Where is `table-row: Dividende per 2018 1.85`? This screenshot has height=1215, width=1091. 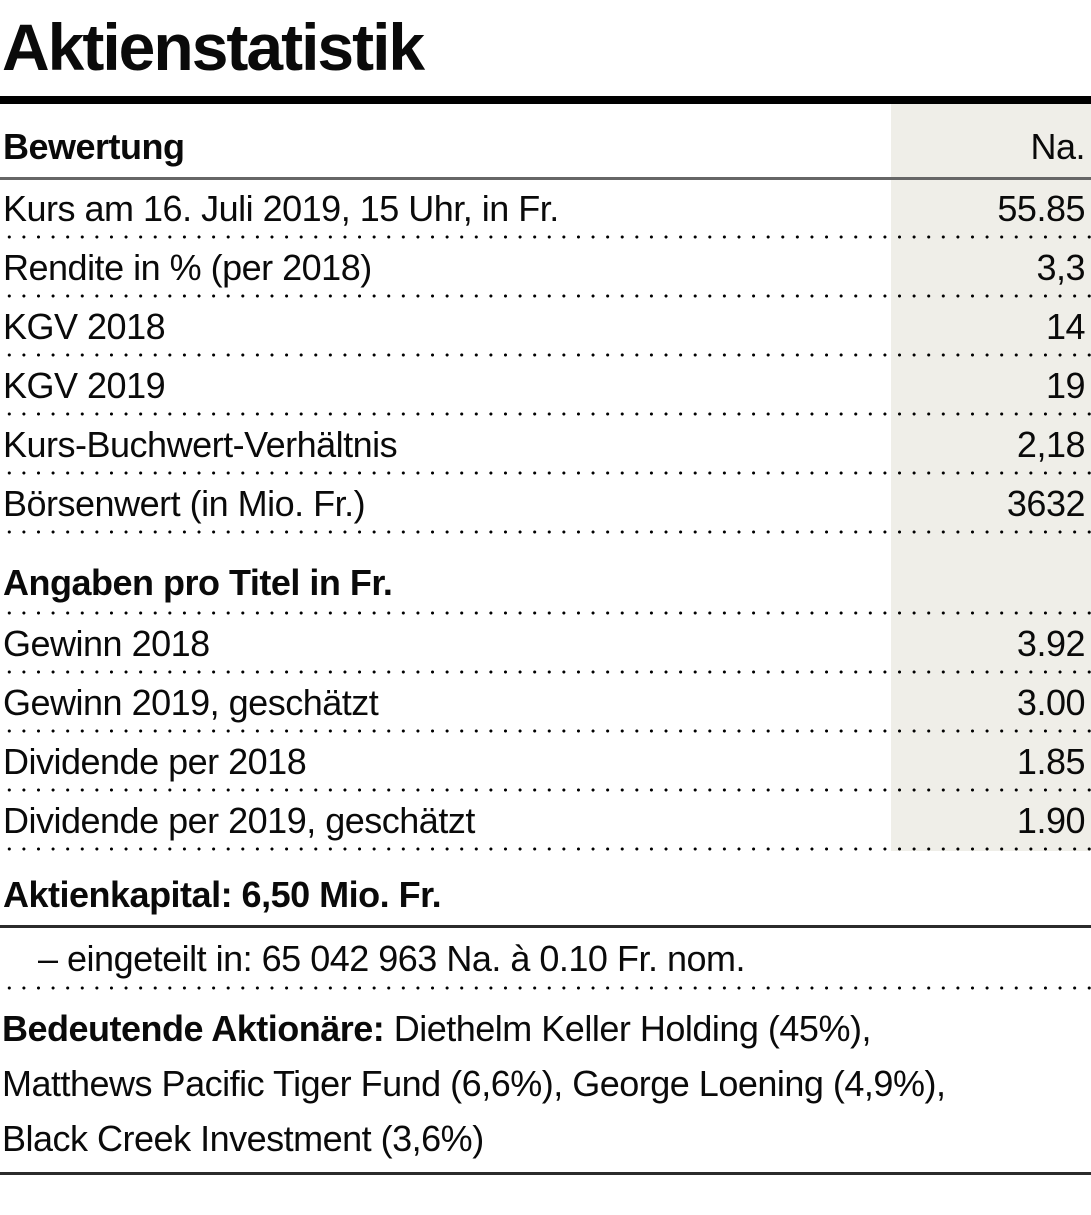
table-row: Dividende per 2018 1.85 is located at coordinates (545, 762).